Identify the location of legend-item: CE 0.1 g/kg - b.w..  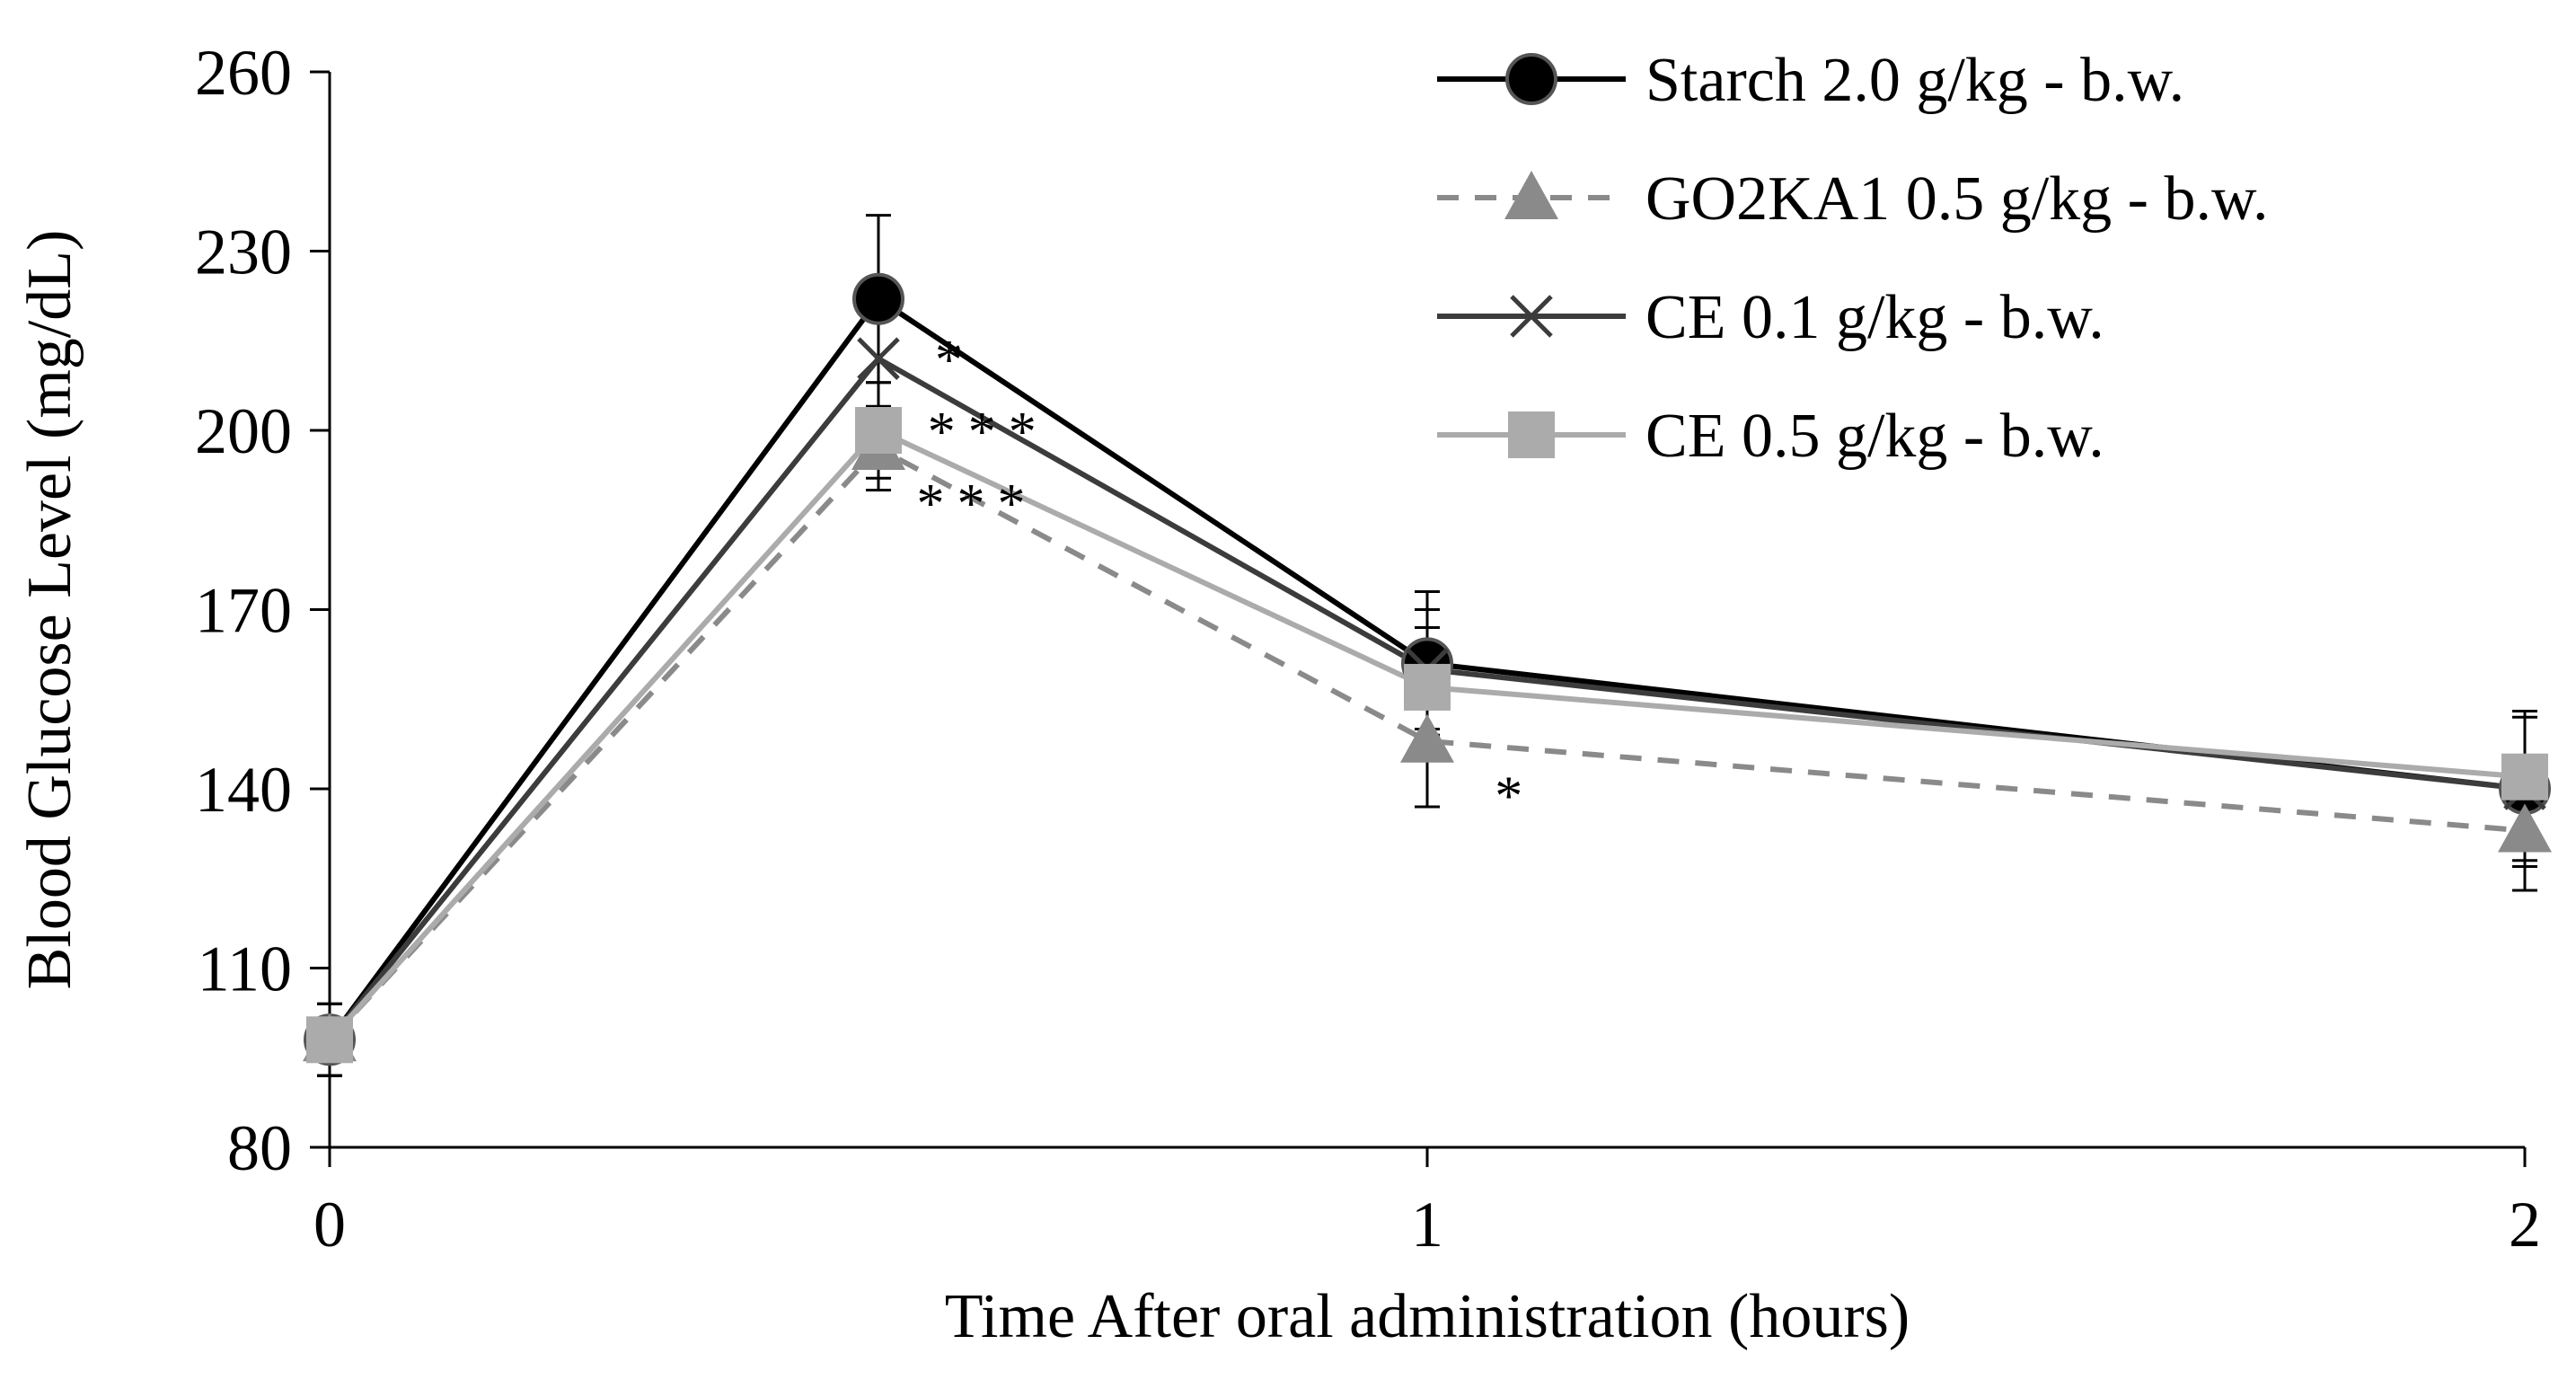
(1770, 317).